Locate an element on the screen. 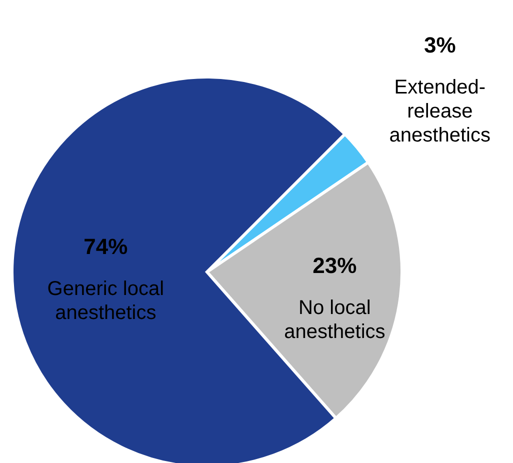 The width and height of the screenshot is (513, 463). data-label: 3% is located at coordinates (440, 45).